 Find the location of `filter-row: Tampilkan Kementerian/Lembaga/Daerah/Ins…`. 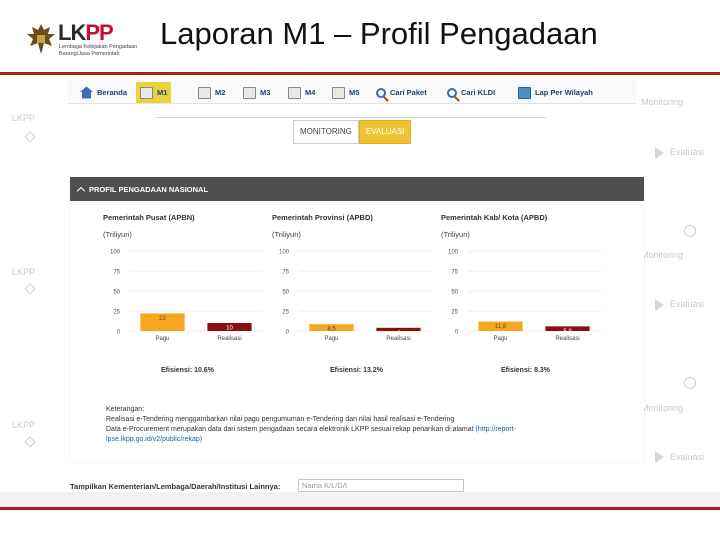

filter-row: Tampilkan Kementerian/Lembaga/Daerah/Ins… is located at coordinates (370, 485).